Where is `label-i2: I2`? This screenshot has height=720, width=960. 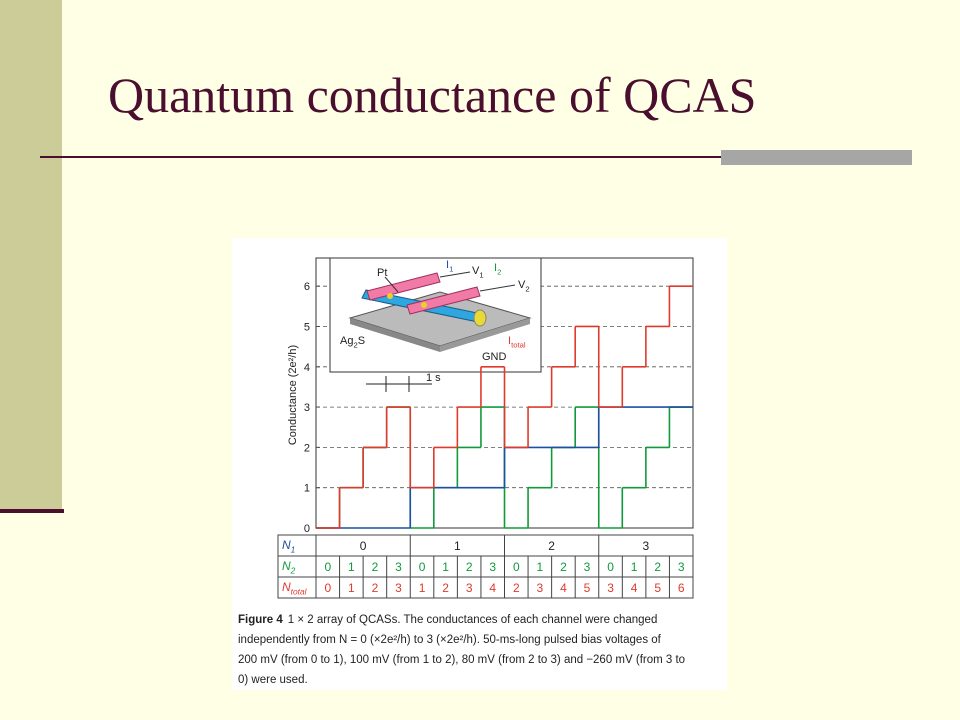 label-i2: I2 is located at coordinates (497, 269).